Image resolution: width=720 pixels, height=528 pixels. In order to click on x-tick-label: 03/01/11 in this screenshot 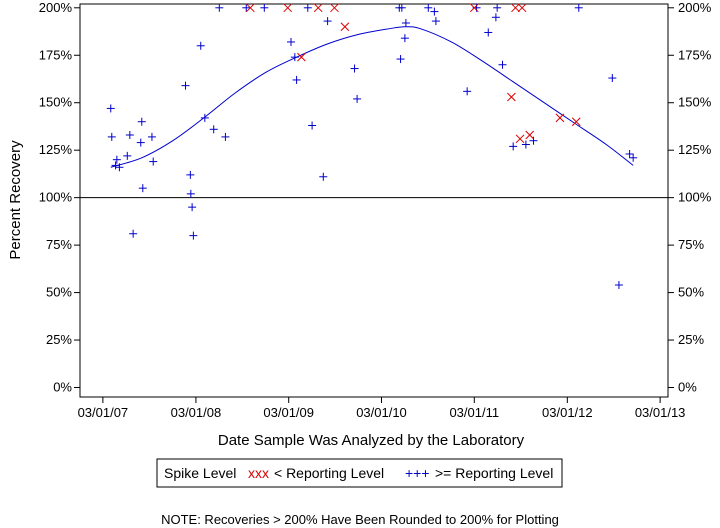, I will do `click(474, 412)`.